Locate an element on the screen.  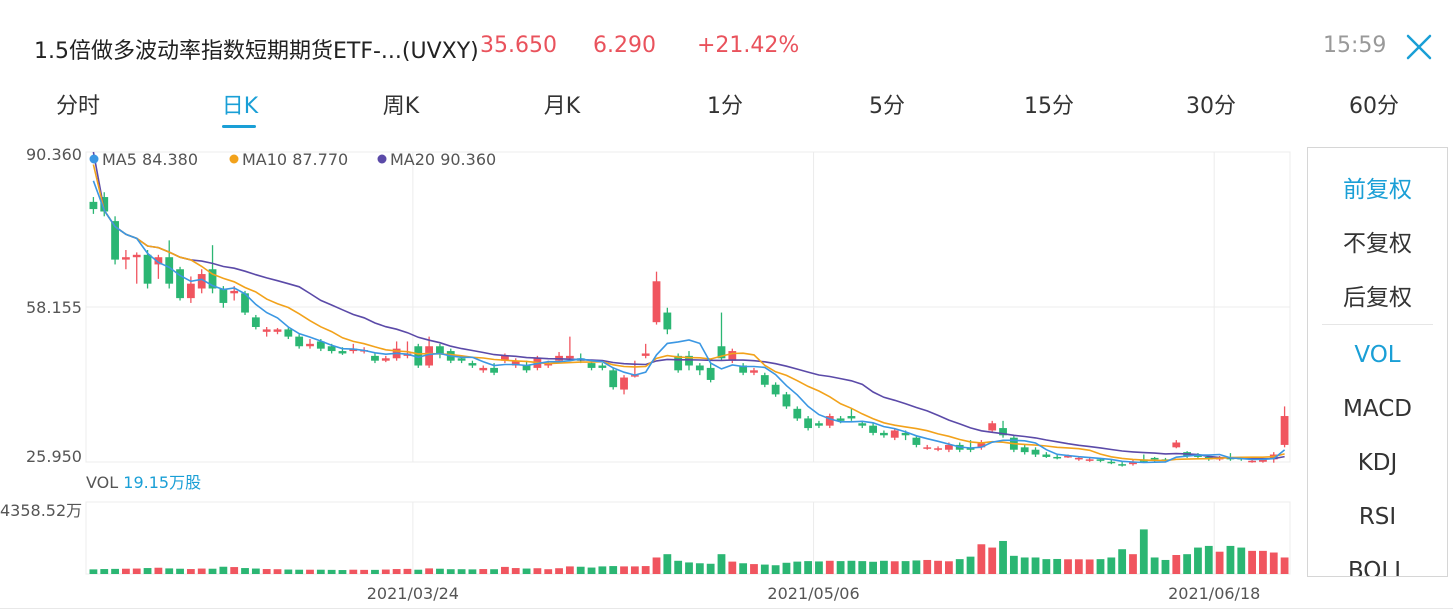
adjust-forward: 前复权 is located at coordinates (1377, 190).